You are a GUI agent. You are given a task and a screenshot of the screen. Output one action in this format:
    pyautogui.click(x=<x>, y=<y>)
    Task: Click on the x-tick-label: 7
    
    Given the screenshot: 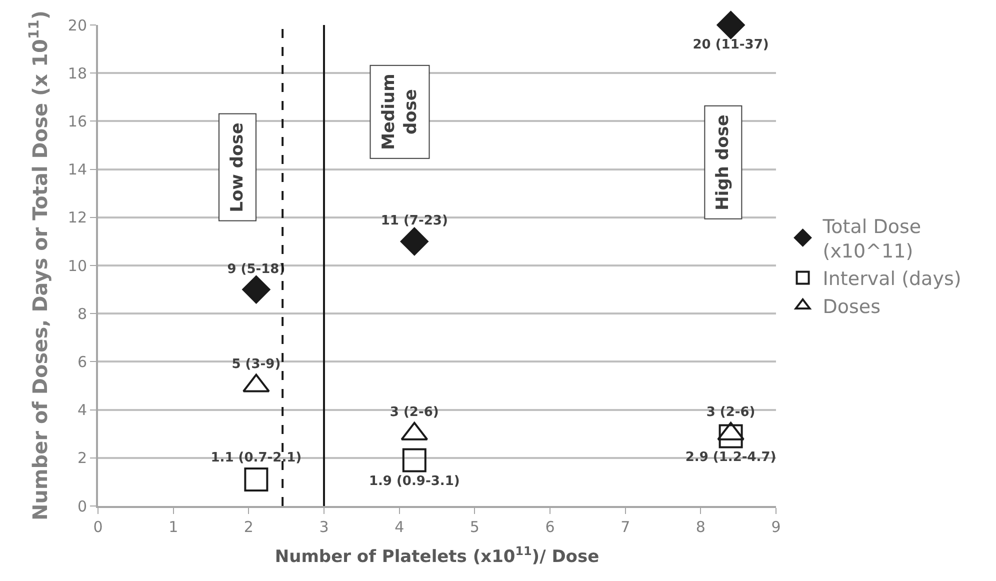 What is the action you would take?
    pyautogui.click(x=625, y=527)
    